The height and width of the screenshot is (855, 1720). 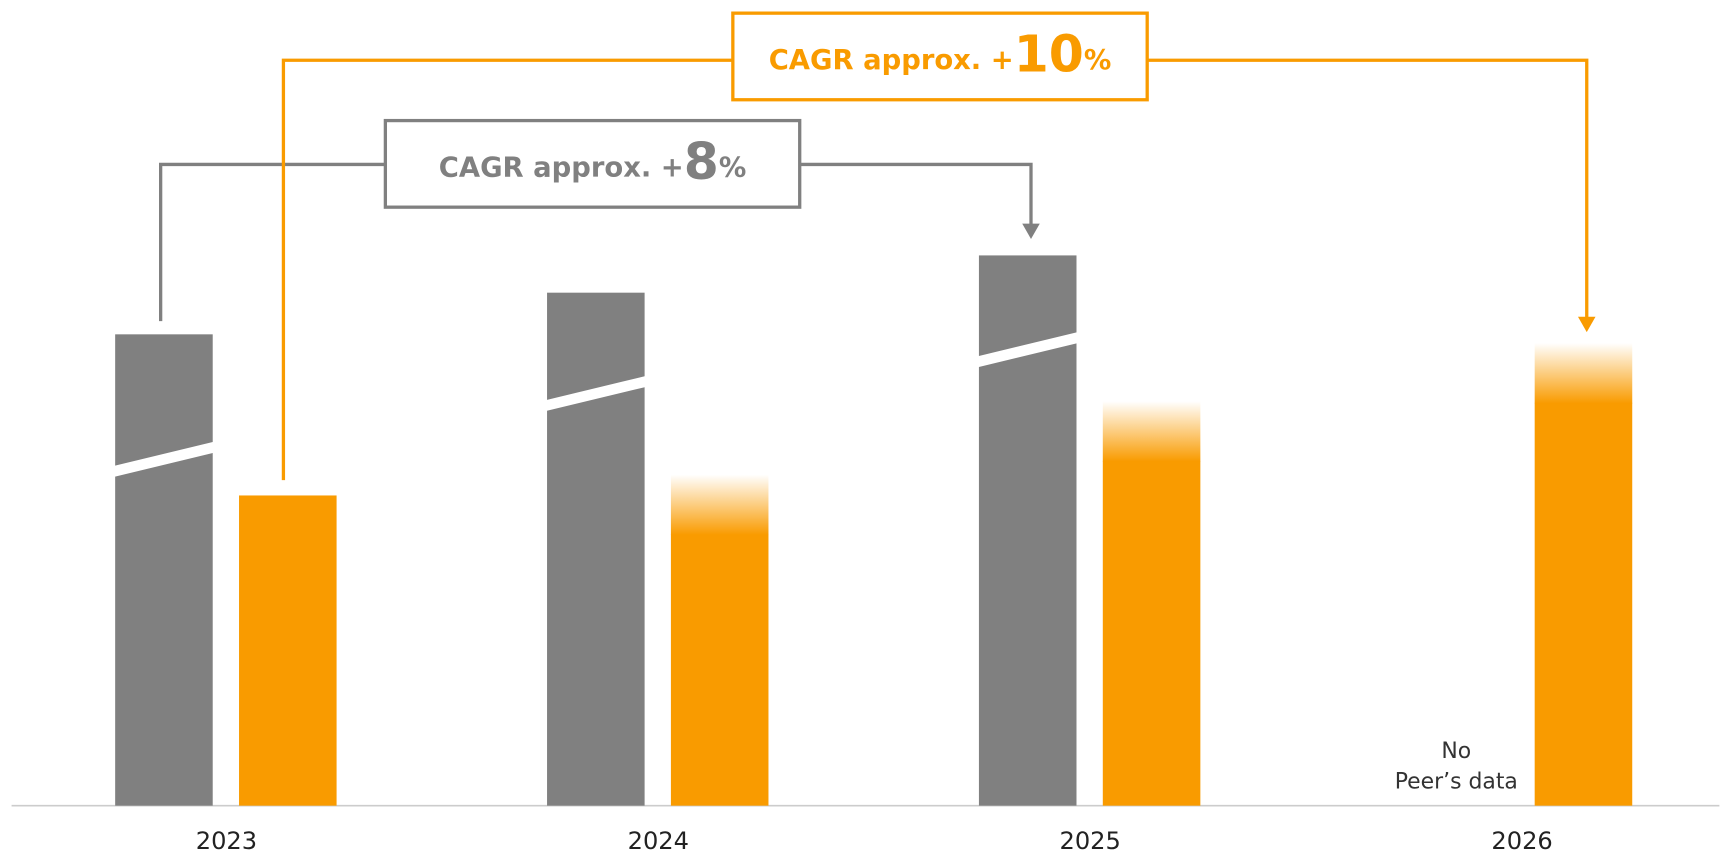 What do you see at coordinates (658, 841) in the screenshot?
I see `x-tick-label: 2024` at bounding box center [658, 841].